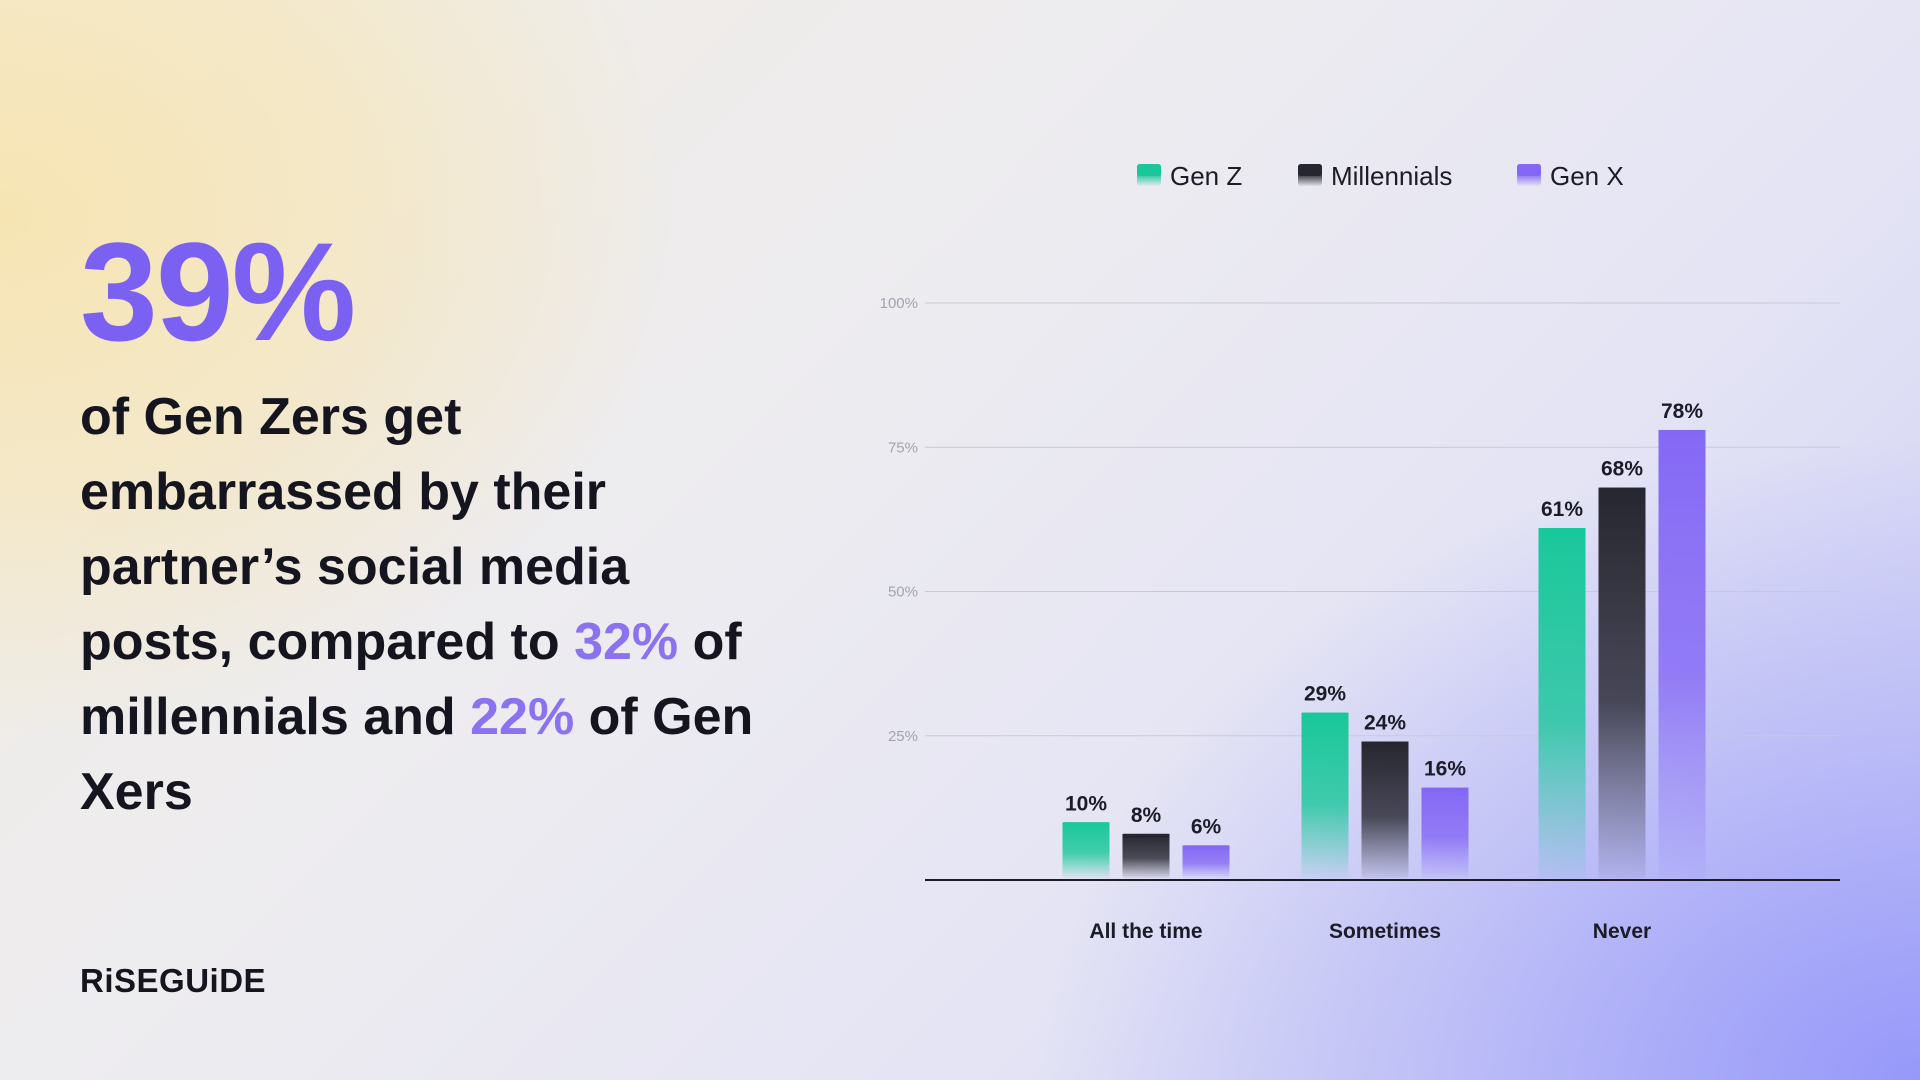  Describe the element at coordinates (1385, 931) in the screenshot. I see `x-category-label: Sometimes` at that location.